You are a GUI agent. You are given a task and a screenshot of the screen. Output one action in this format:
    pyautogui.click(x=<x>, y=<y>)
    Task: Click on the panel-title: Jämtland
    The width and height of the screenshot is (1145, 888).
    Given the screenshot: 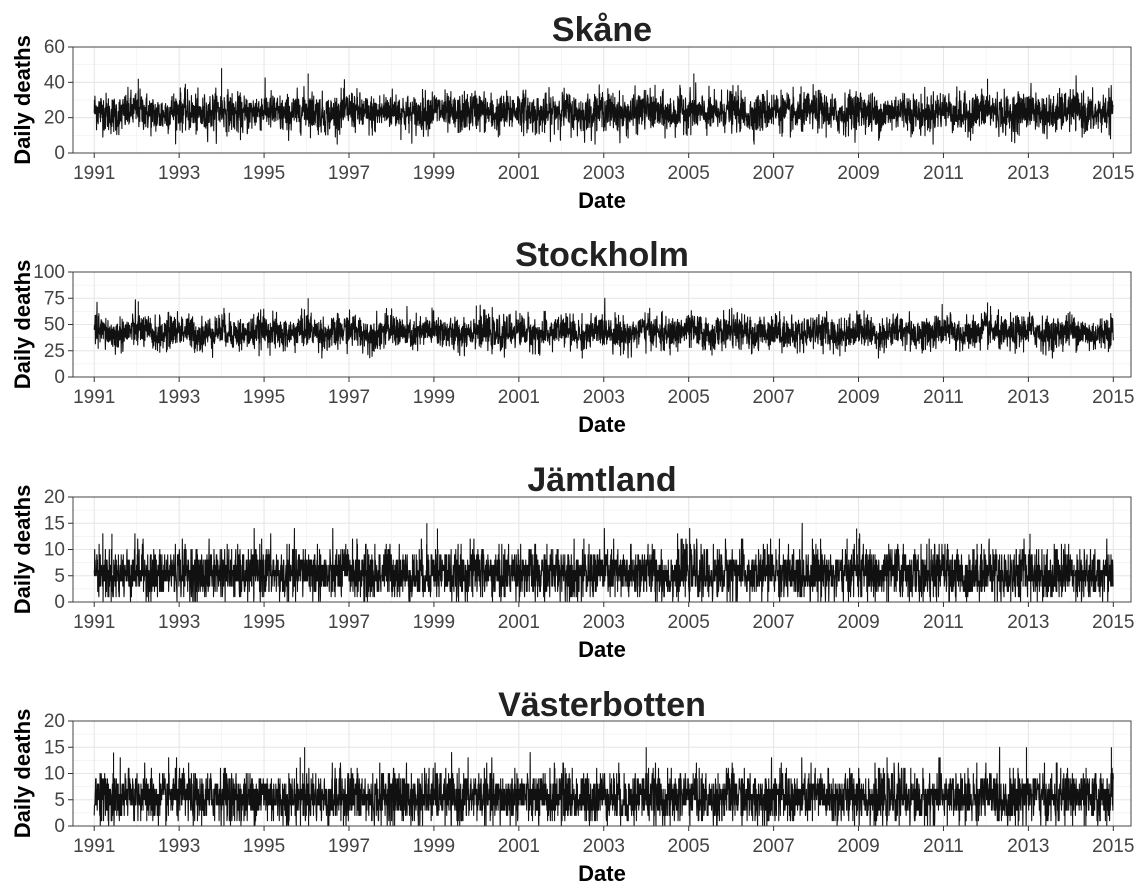 What is the action you would take?
    pyautogui.click(x=601, y=480)
    